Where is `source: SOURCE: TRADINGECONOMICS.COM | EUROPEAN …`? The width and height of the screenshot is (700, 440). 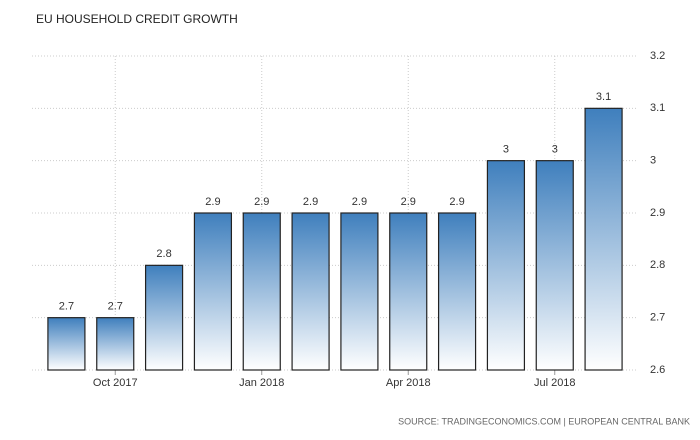 source: SOURCE: TRADINGECONOMICS.COM | EUROPEAN … is located at coordinates (544, 421).